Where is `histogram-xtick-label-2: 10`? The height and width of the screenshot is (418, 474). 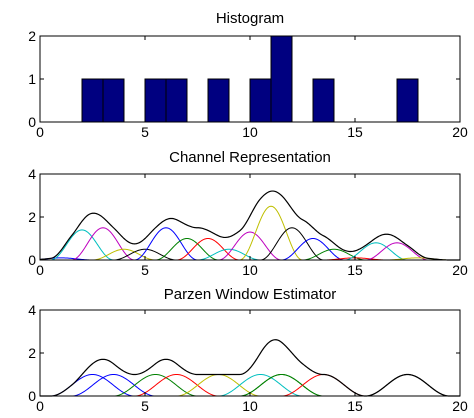 histogram-xtick-label-2: 10 is located at coordinates (250, 132).